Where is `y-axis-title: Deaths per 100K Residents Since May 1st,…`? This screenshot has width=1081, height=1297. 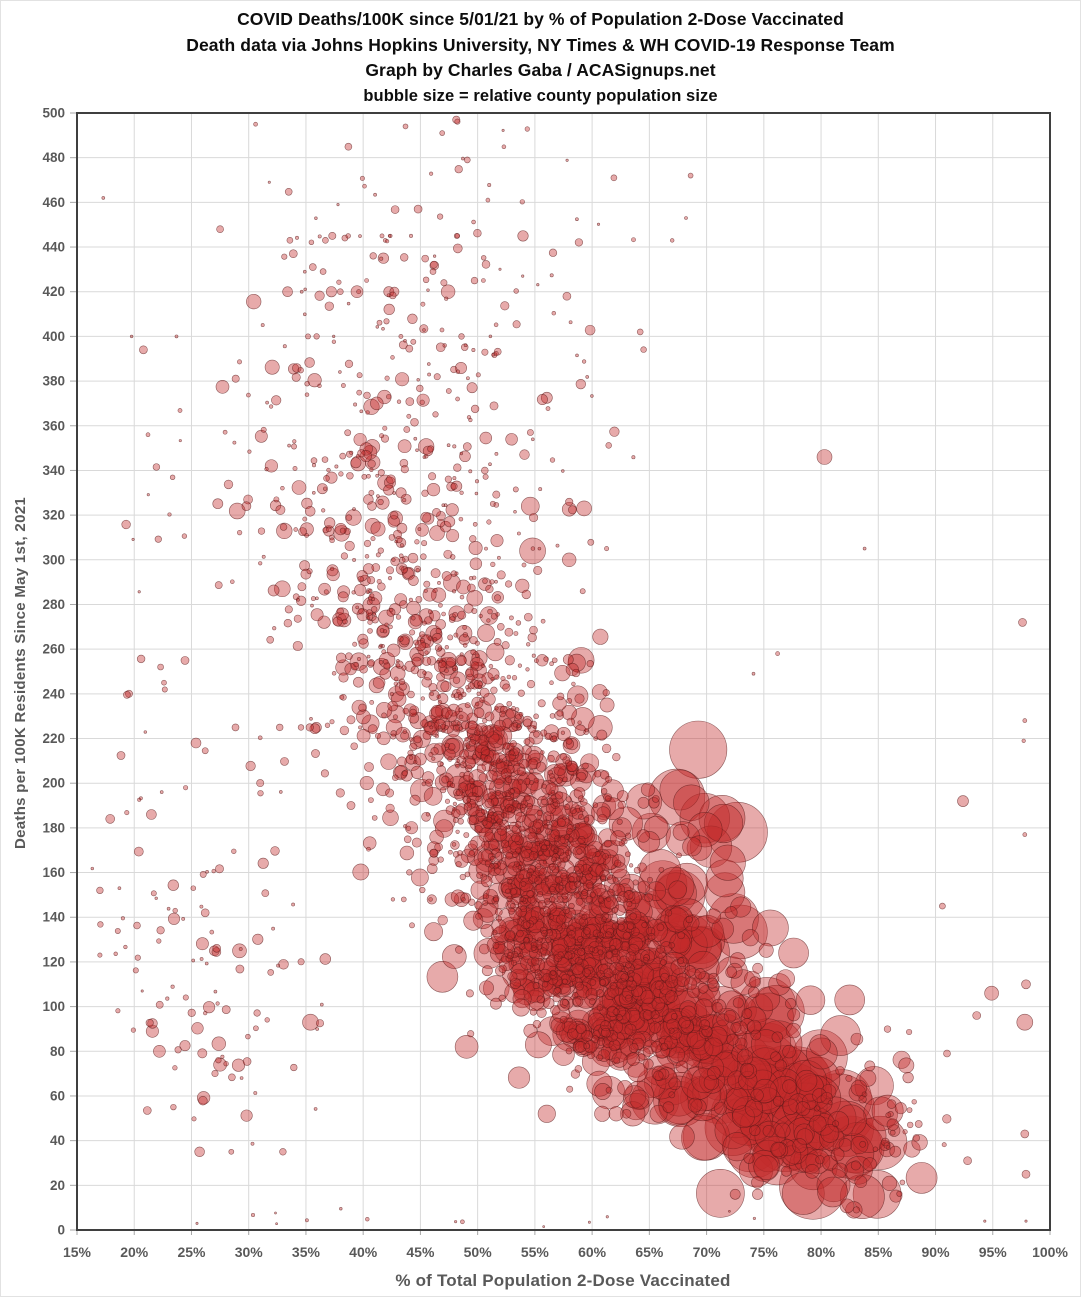
y-axis-title: Deaths per 100K Residents Since May 1st,… is located at coordinates (20, 673).